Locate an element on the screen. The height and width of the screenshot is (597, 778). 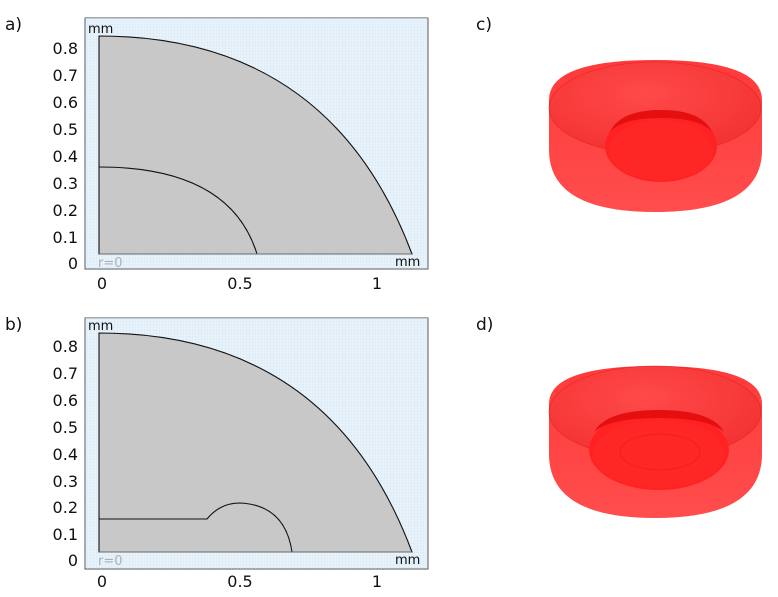
y-tick-a-8: 0.8 is located at coordinates (65, 48).